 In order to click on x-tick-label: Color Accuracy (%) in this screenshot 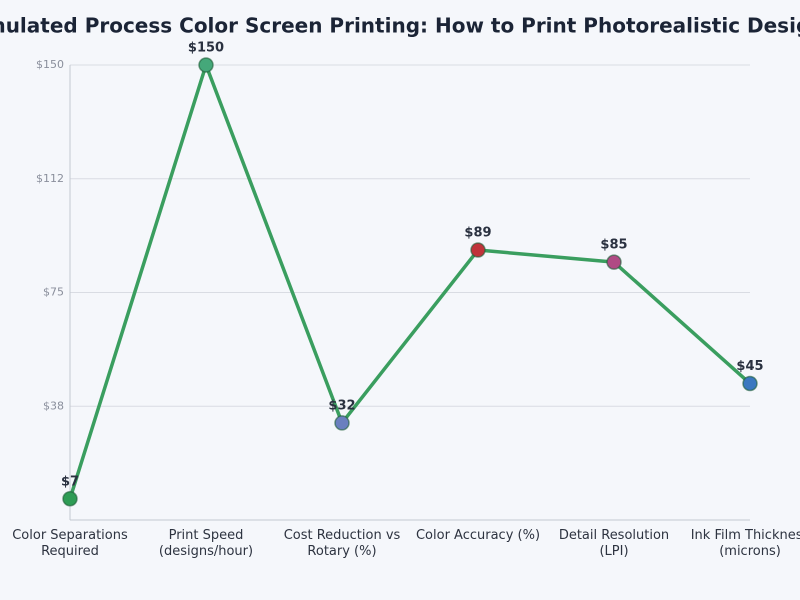, I will do `click(478, 535)`.